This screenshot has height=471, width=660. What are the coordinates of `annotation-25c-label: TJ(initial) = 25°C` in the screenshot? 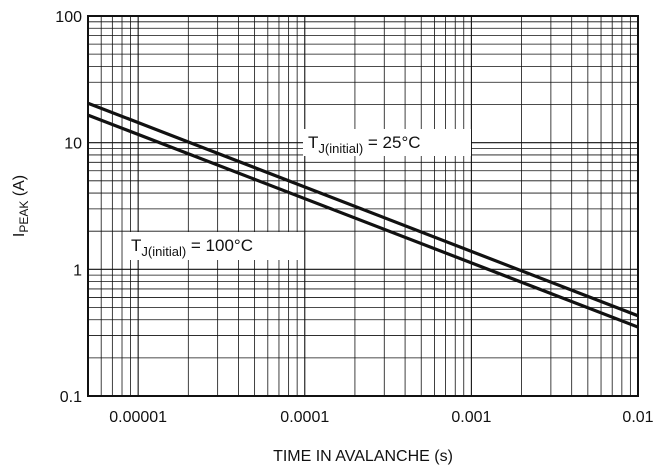 It's located at (364, 144).